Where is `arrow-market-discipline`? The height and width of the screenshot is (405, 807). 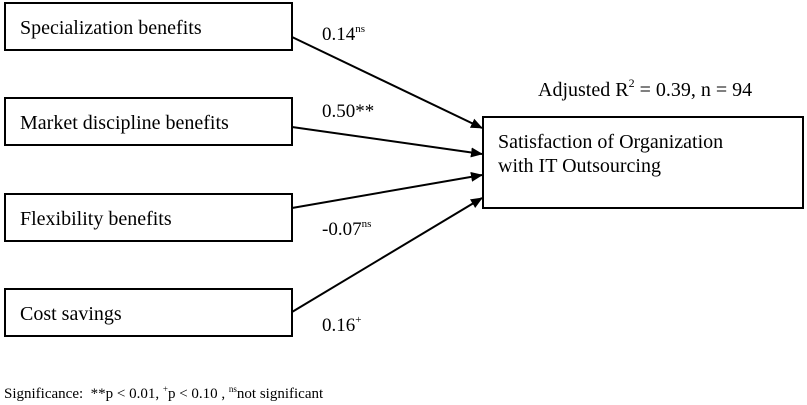 arrow-market-discipline is located at coordinates (387, 142).